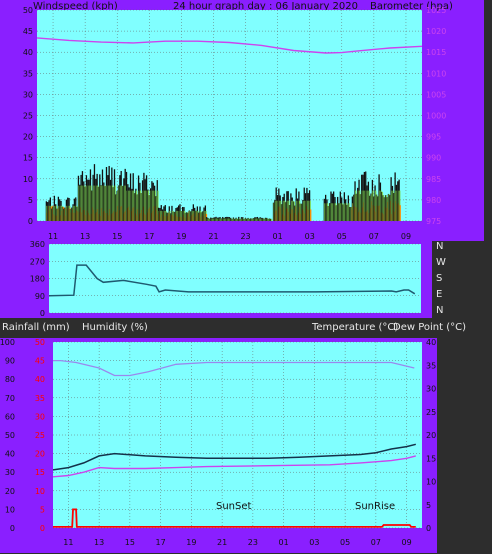 The width and height of the screenshot is (492, 554). Describe the element at coordinates (28, 116) in the screenshot. I see `wind-left-tick-label: 25` at that location.